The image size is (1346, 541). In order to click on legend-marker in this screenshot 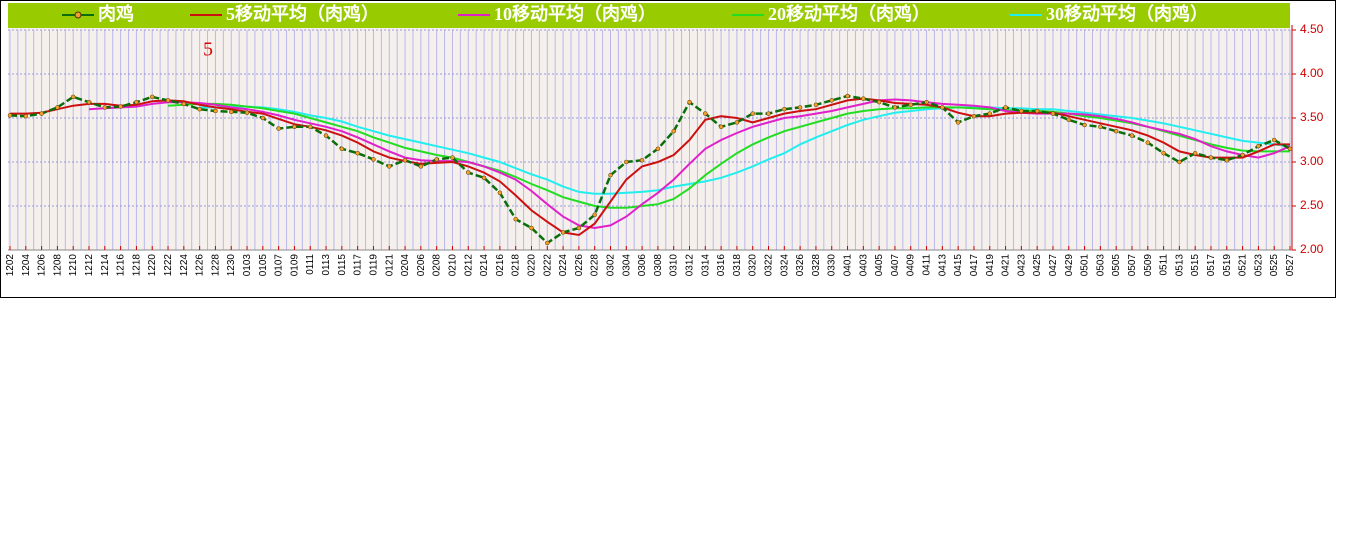, I will do `click(78, 15)`.